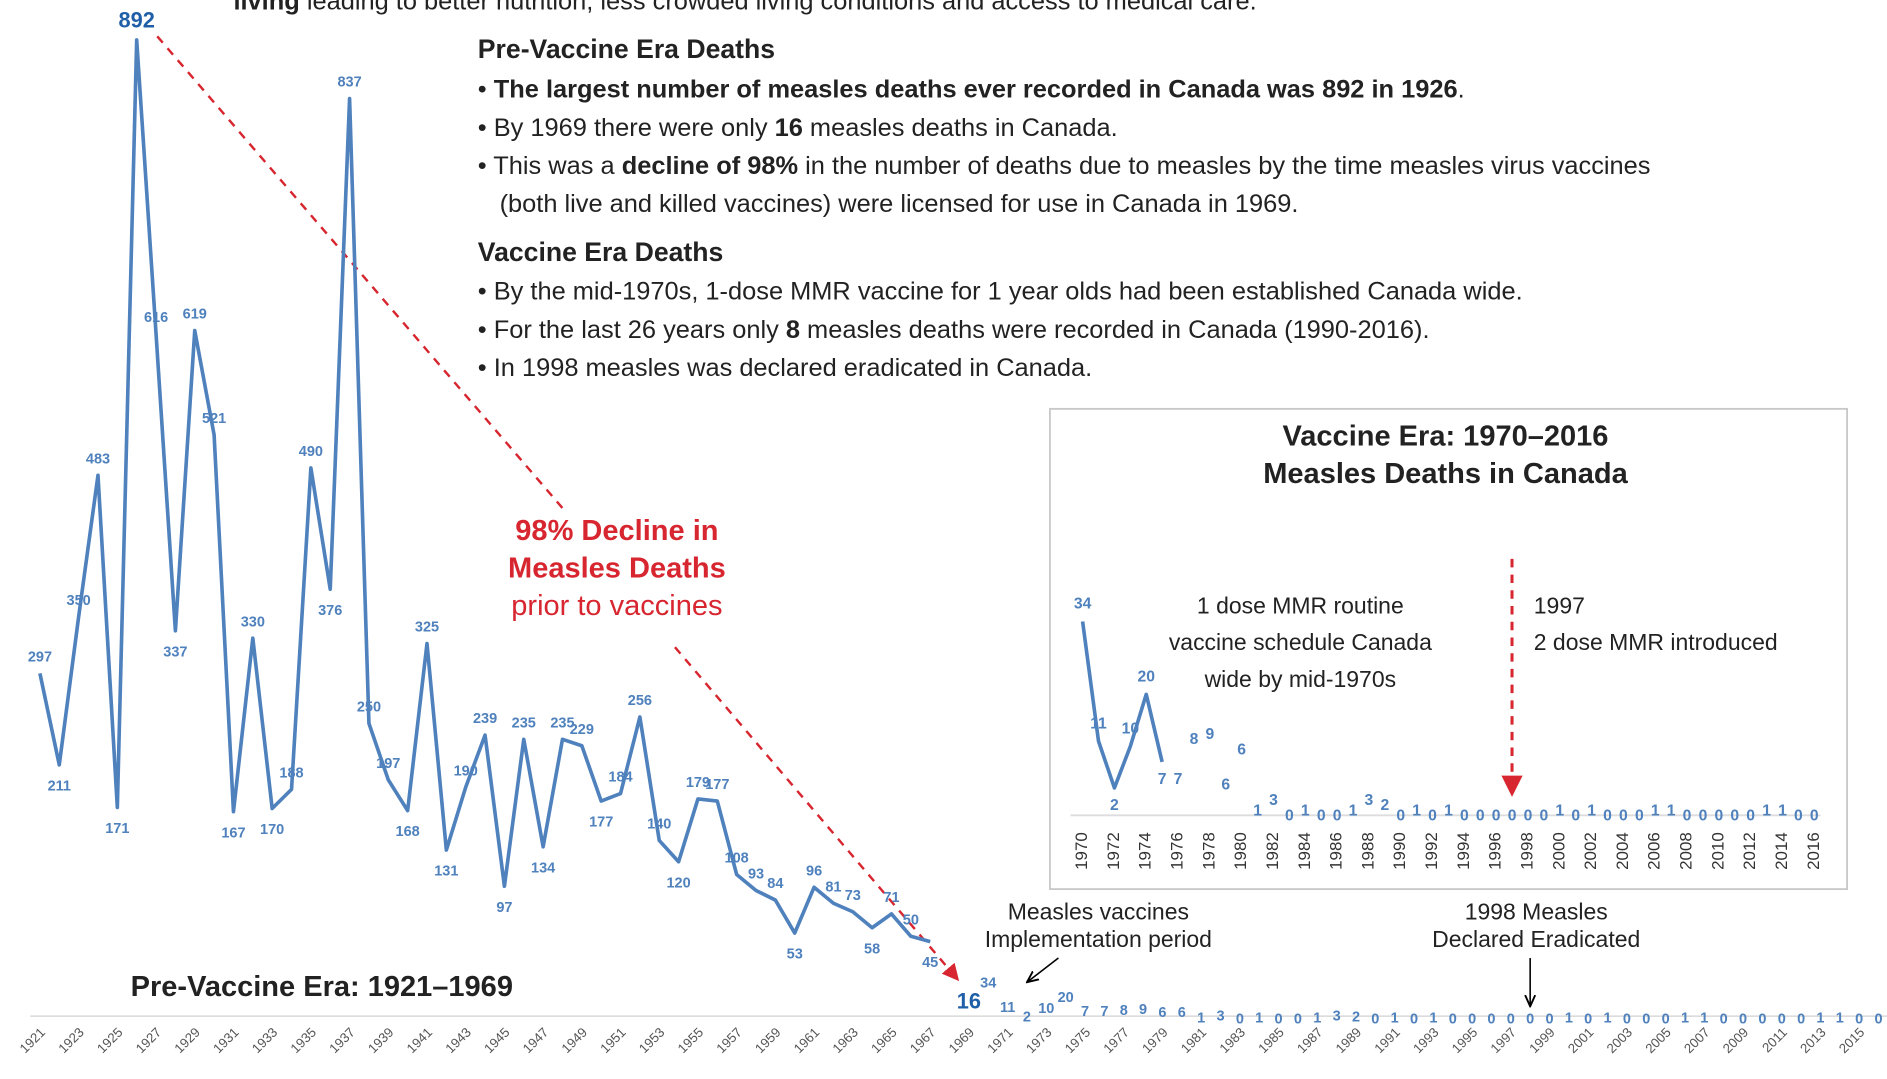  I want to click on data-label: 50, so click(911, 920).